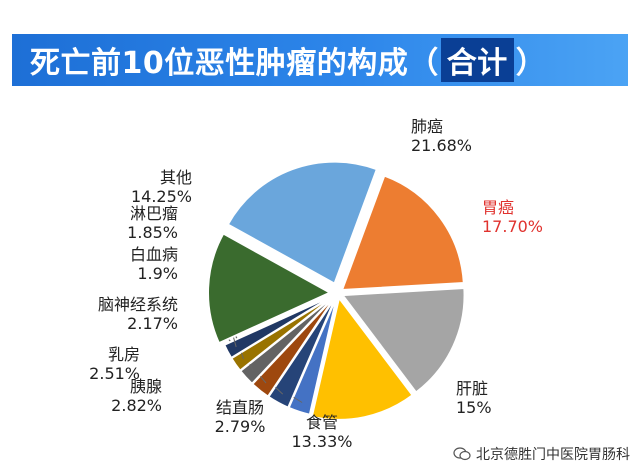 This screenshot has width=640, height=476. I want to click on slice-value-4: 2.79%, so click(240, 426).